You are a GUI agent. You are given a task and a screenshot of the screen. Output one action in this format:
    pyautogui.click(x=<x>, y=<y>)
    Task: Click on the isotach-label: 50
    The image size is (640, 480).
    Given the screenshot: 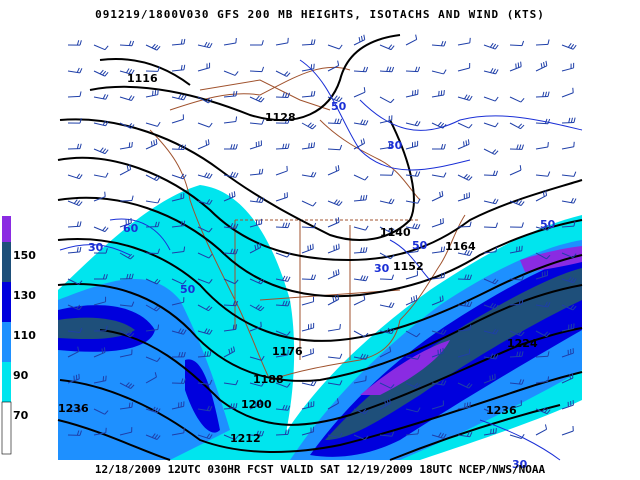 What is the action you would take?
    pyautogui.click(x=548, y=224)
    